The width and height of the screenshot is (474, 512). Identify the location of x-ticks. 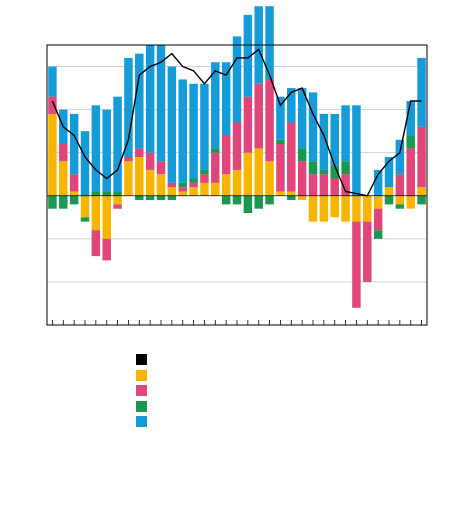
(237, 322).